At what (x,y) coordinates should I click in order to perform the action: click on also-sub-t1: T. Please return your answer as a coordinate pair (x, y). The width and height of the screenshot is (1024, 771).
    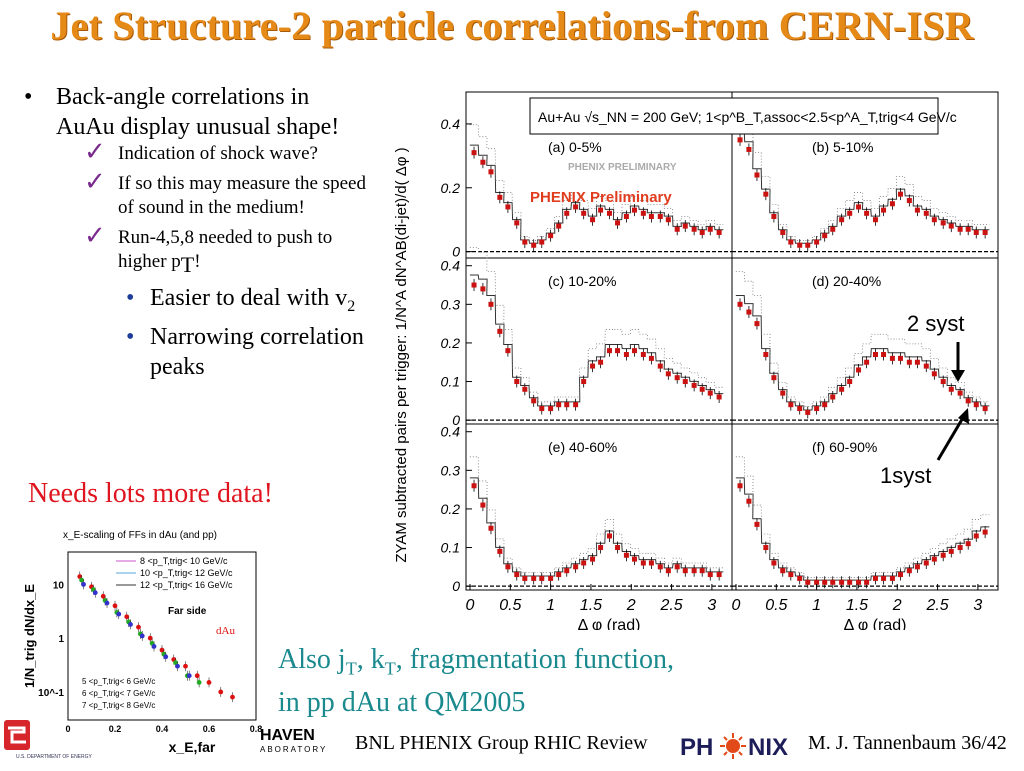
    Looking at the image, I should click on (351, 668).